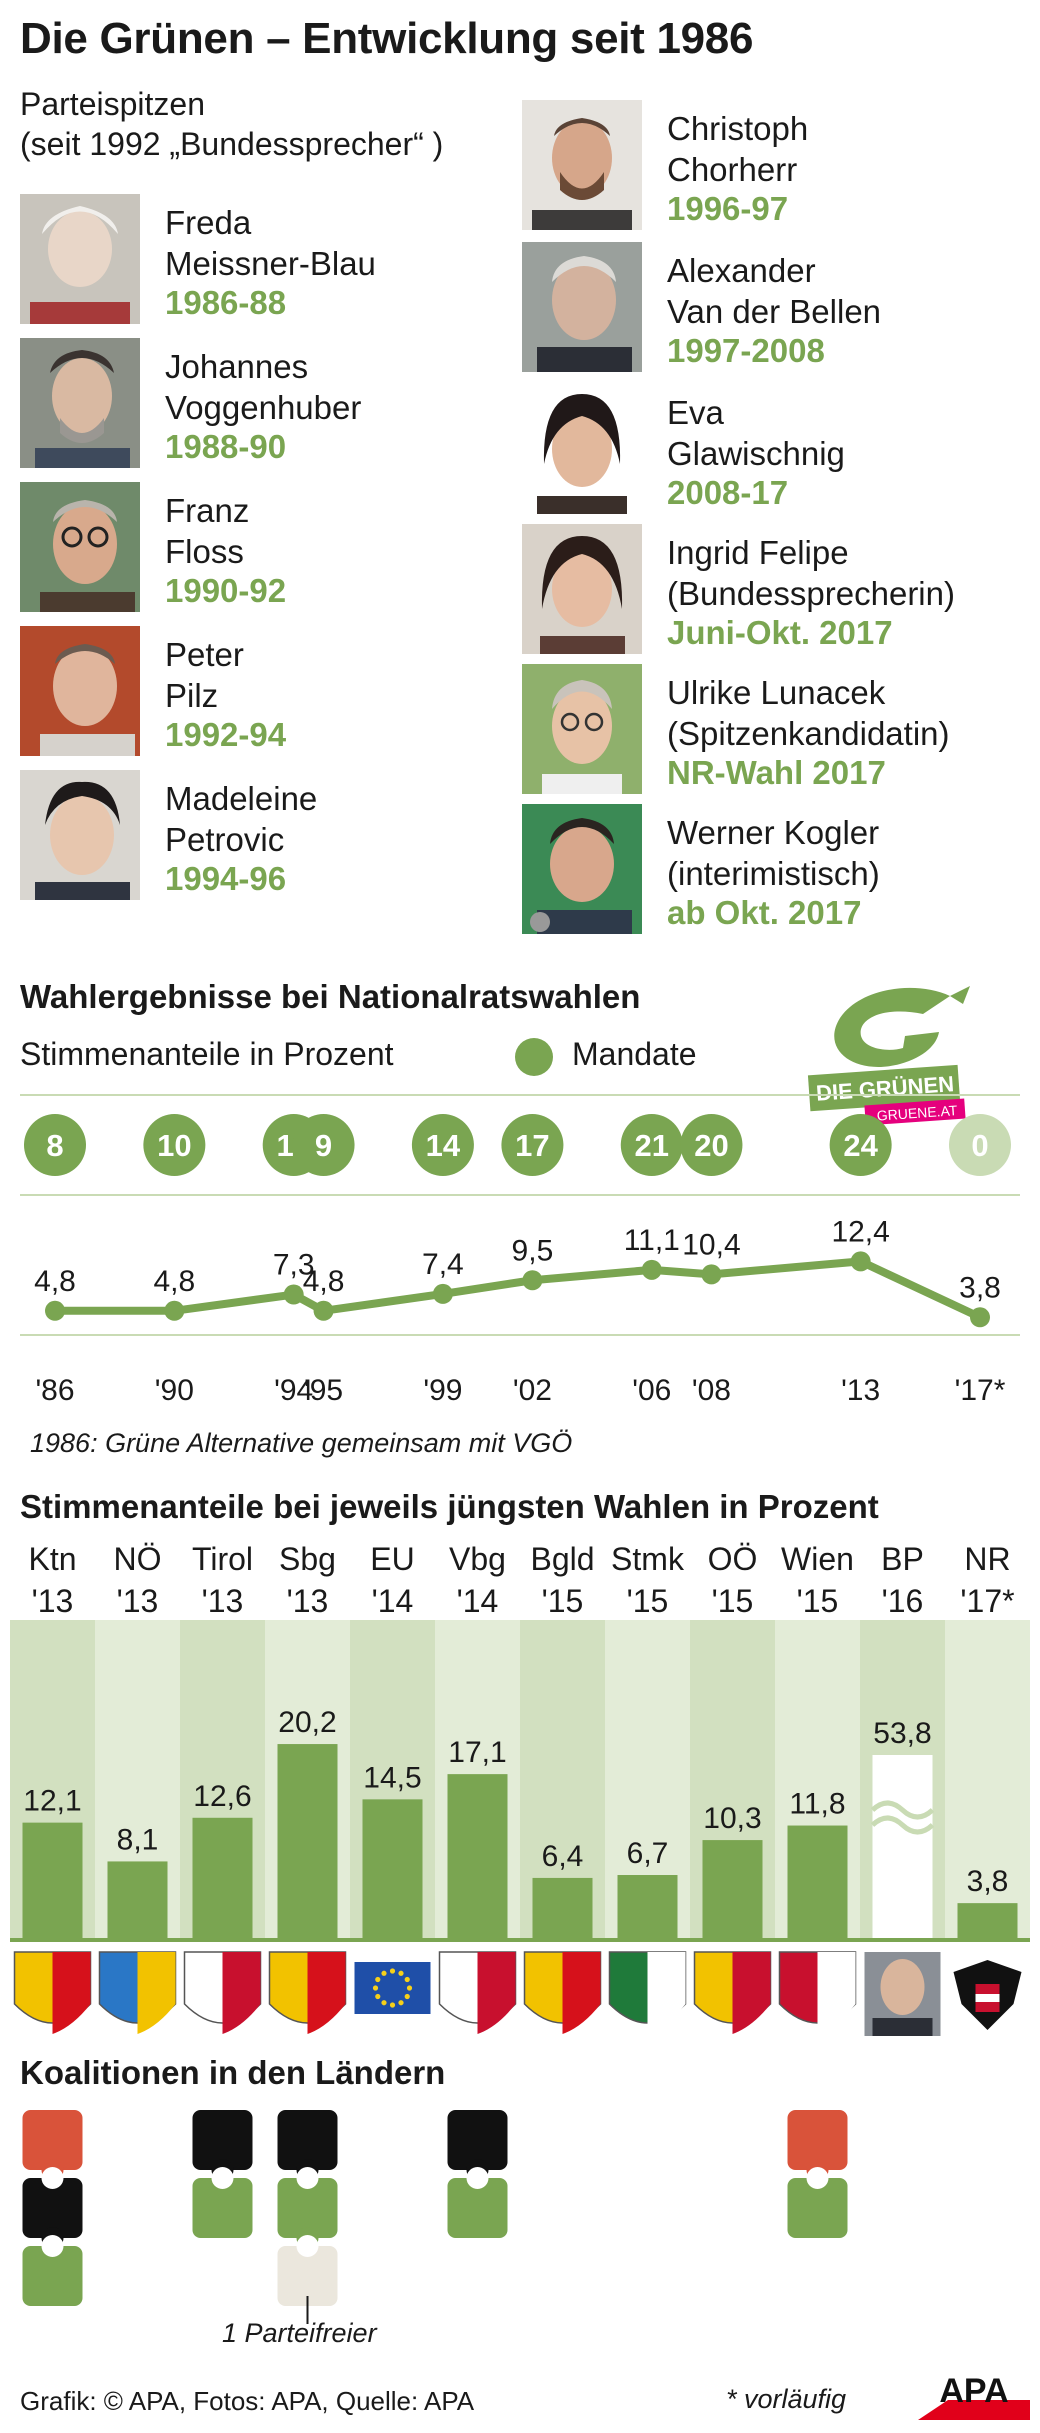 This screenshot has width=1040, height=2433. What do you see at coordinates (980, 1287) in the screenshot?
I see `vote-share-label: 3,8` at bounding box center [980, 1287].